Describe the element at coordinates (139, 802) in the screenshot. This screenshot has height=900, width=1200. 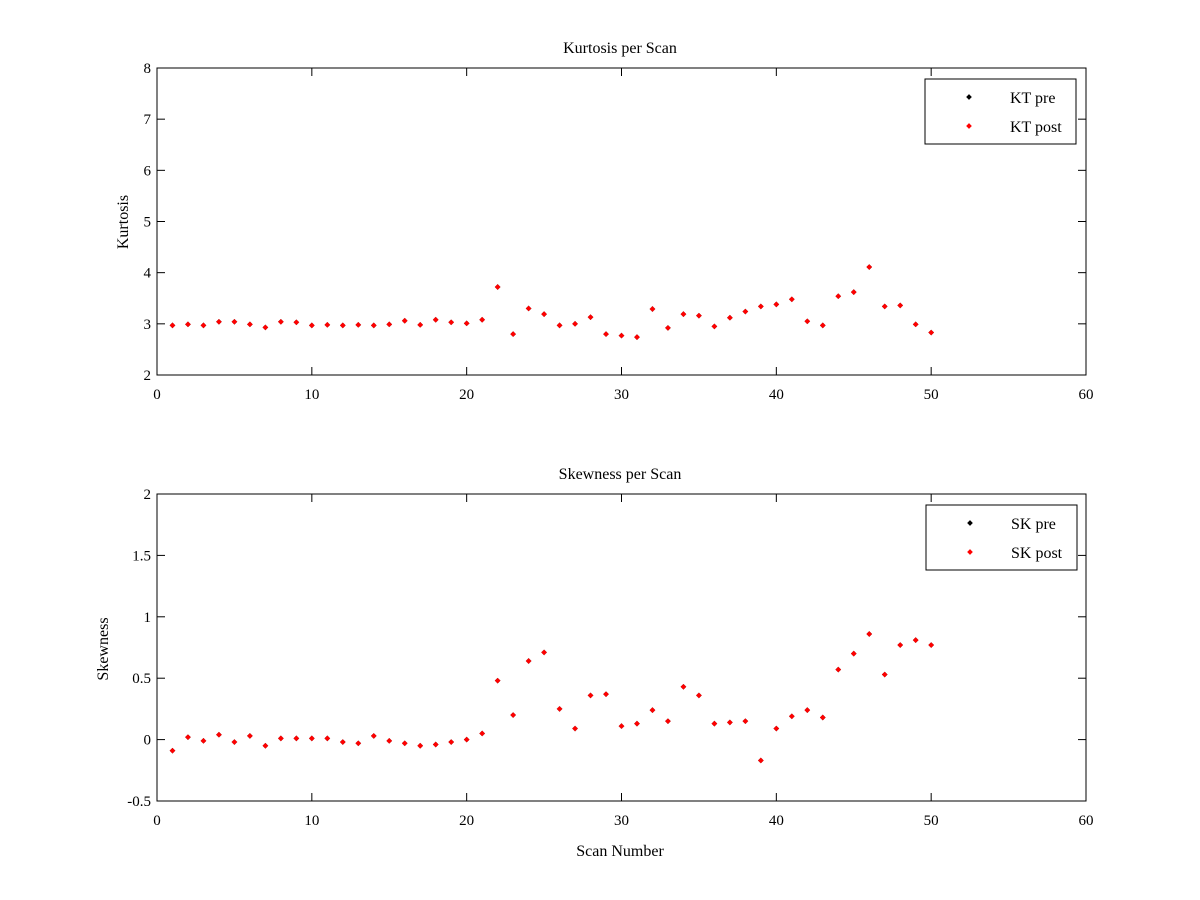
I see `skewness-y-tick-label: -0.5` at that location.